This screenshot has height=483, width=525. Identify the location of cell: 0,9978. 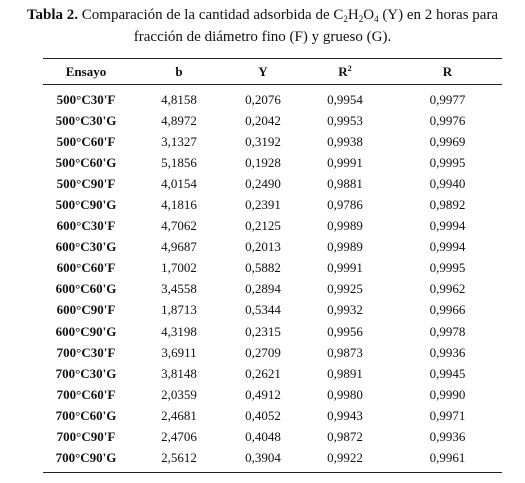
(447, 331).